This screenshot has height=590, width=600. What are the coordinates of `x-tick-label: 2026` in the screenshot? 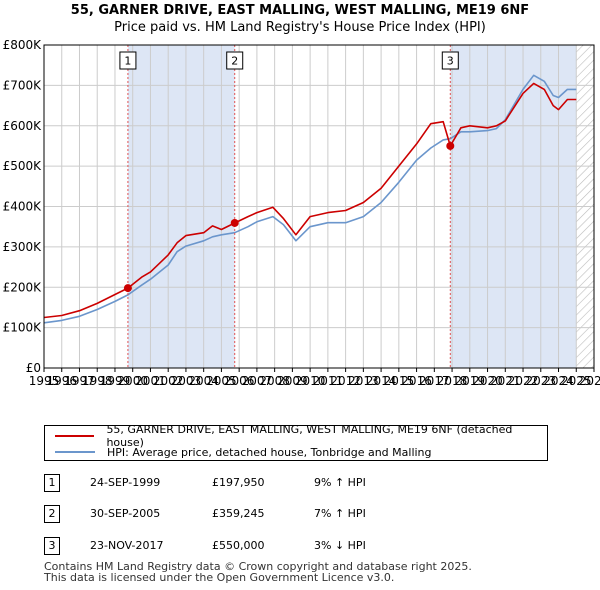 It's located at (589, 381).